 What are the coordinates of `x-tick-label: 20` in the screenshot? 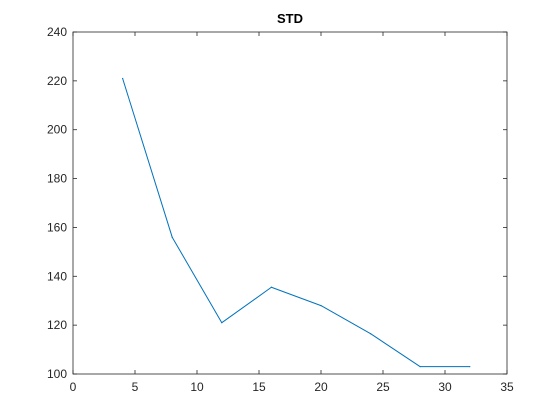 It's located at (321, 387).